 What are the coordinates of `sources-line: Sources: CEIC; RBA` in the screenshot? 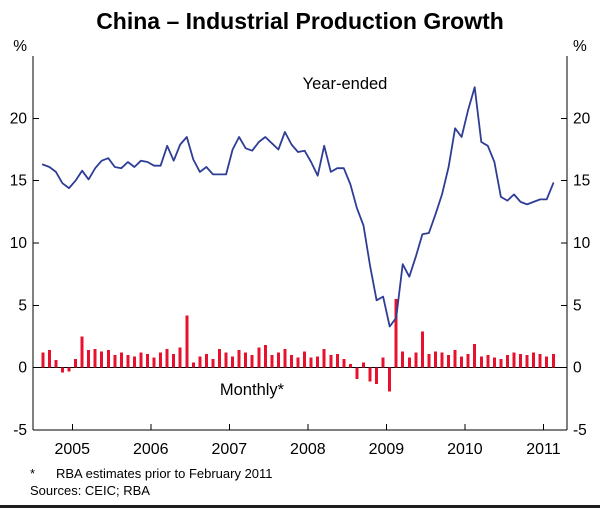 It's located at (90, 490).